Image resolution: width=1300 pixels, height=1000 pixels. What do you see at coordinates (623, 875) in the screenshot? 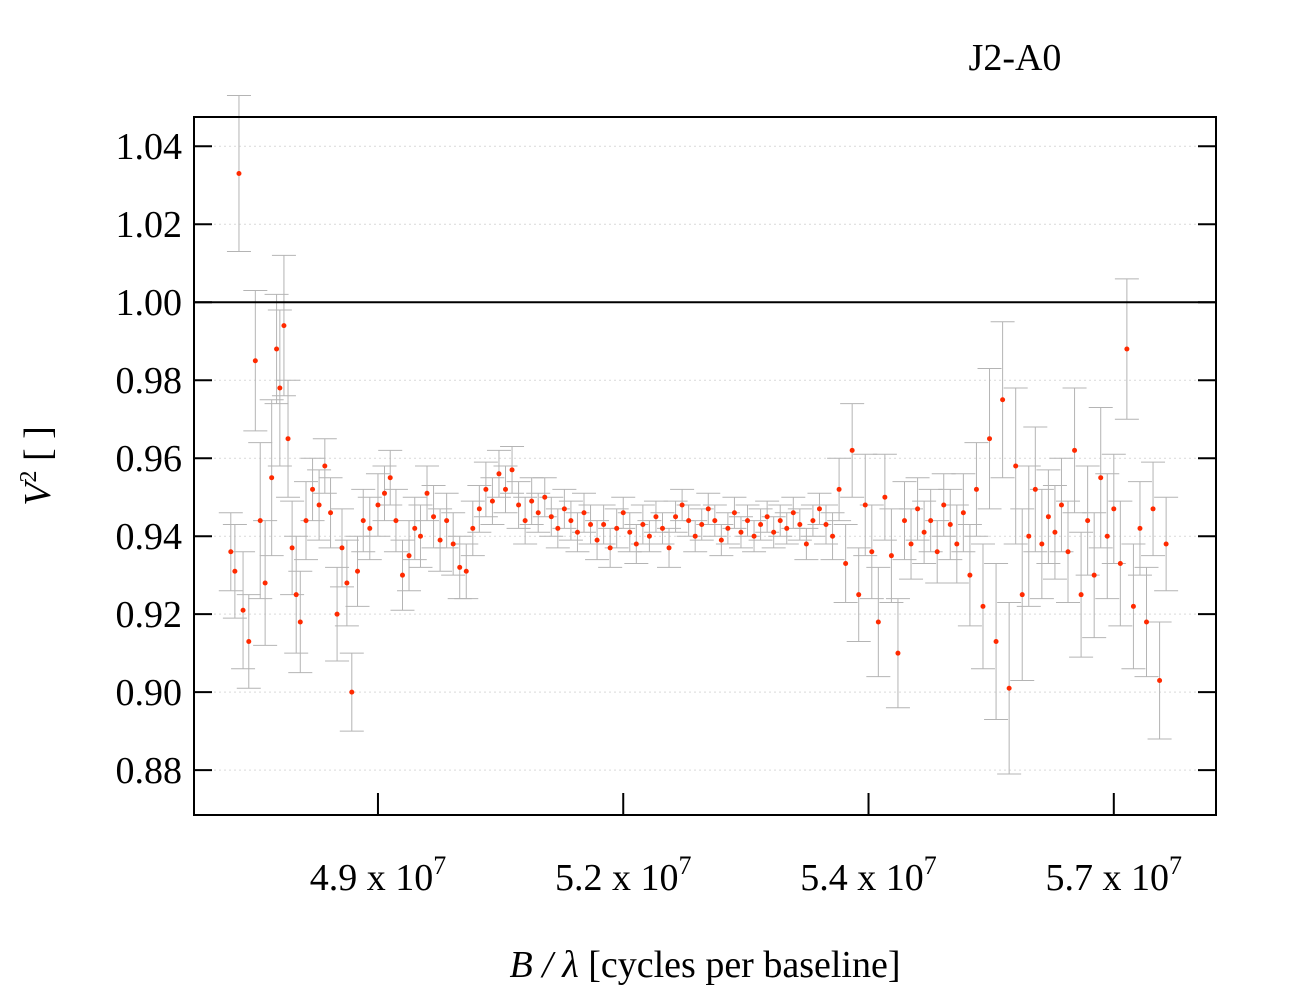
I see `x-tick-label: 5.2 x 10⁷` at bounding box center [623, 875].